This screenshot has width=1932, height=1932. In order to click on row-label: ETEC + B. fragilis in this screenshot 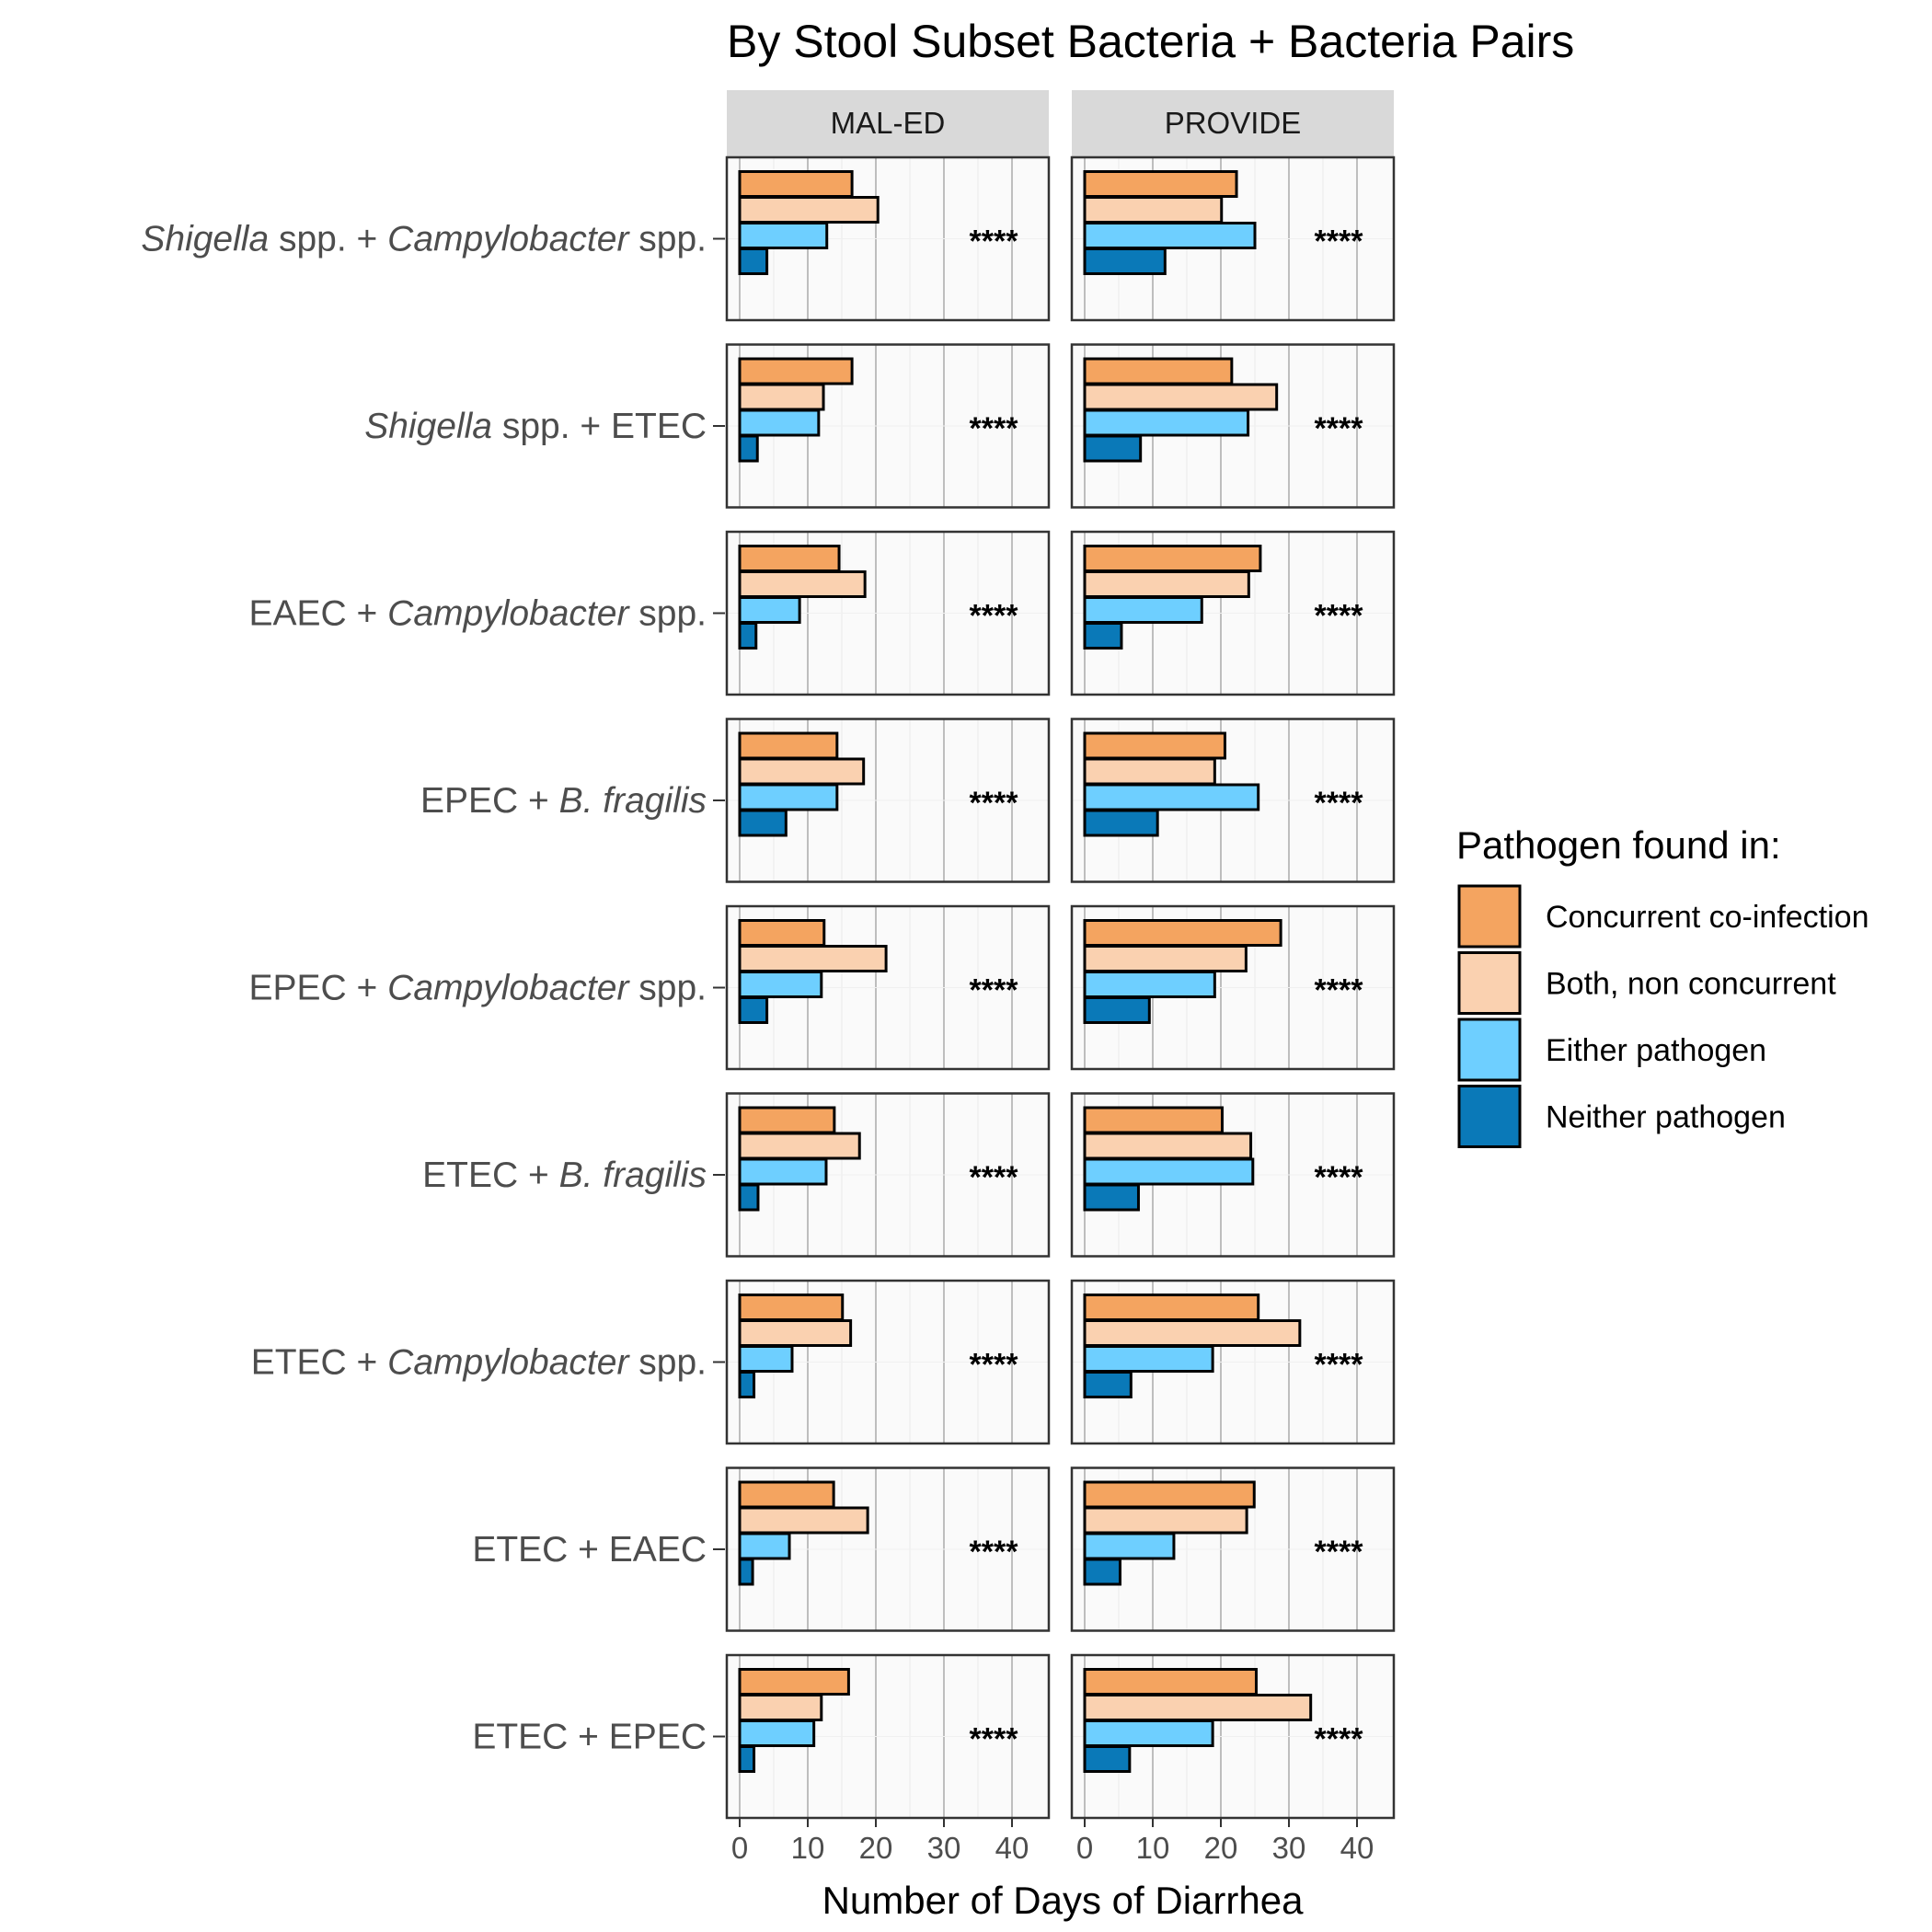, I will do `click(564, 1175)`.